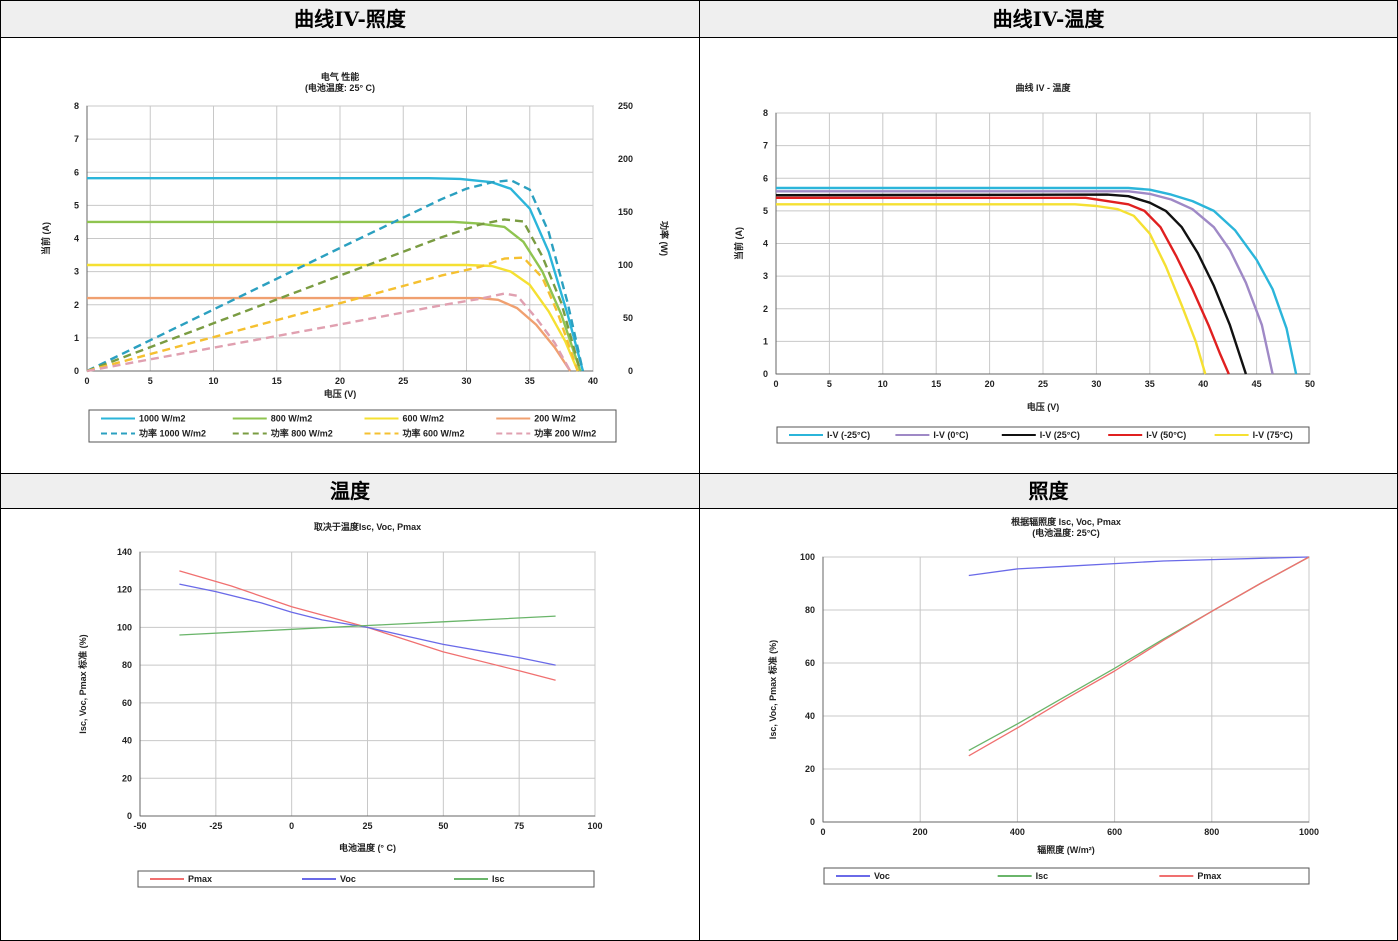 Image resolution: width=1398 pixels, height=941 pixels. What do you see at coordinates (340, 76) in the screenshot?
I see `chart-title: 电气 性能` at bounding box center [340, 76].